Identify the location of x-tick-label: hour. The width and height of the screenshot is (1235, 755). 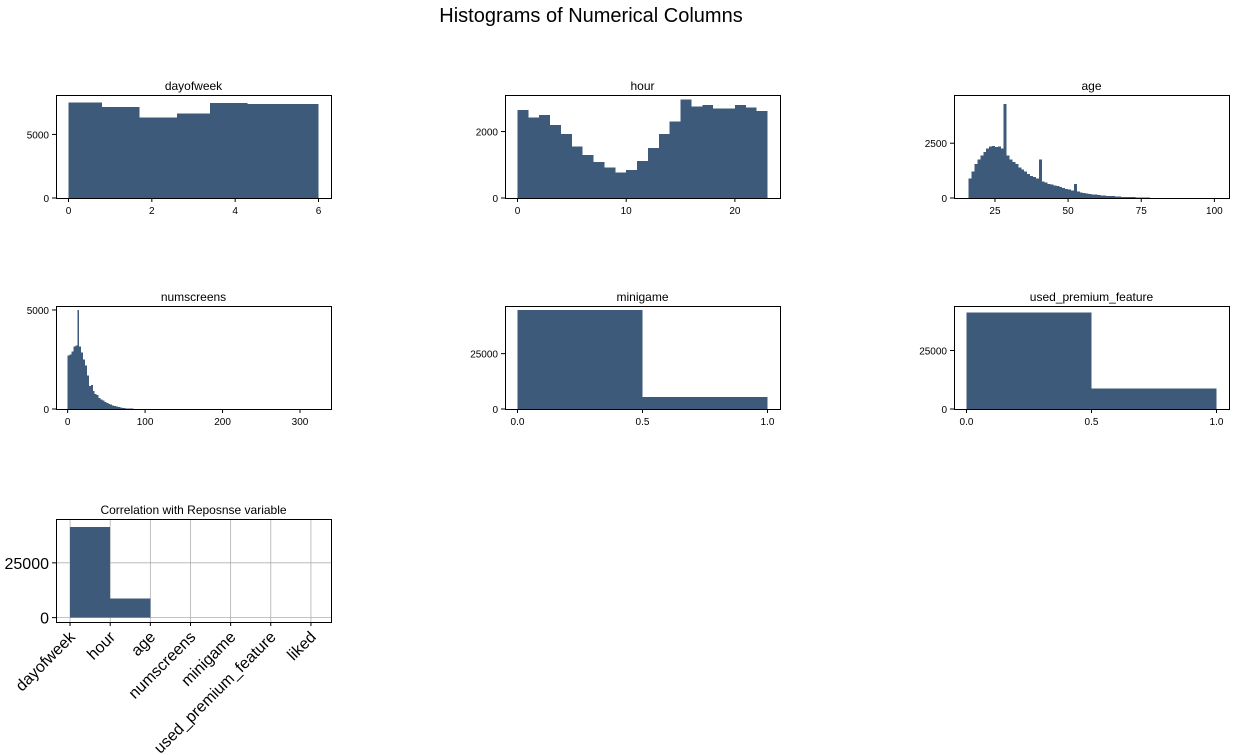
(101, 645).